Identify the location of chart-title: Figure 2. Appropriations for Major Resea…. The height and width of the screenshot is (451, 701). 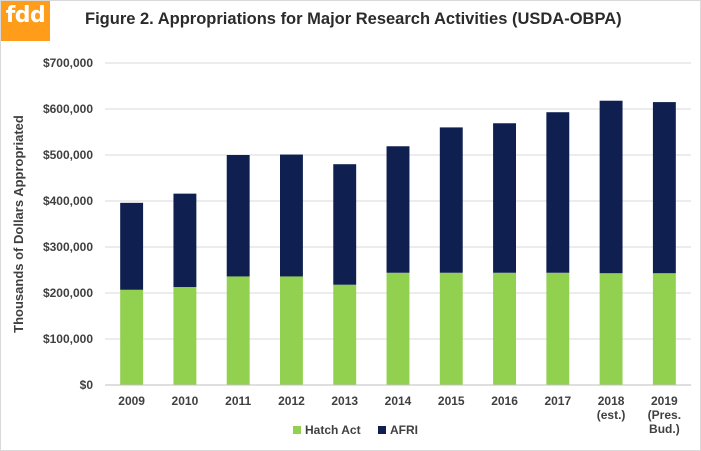
(353, 19).